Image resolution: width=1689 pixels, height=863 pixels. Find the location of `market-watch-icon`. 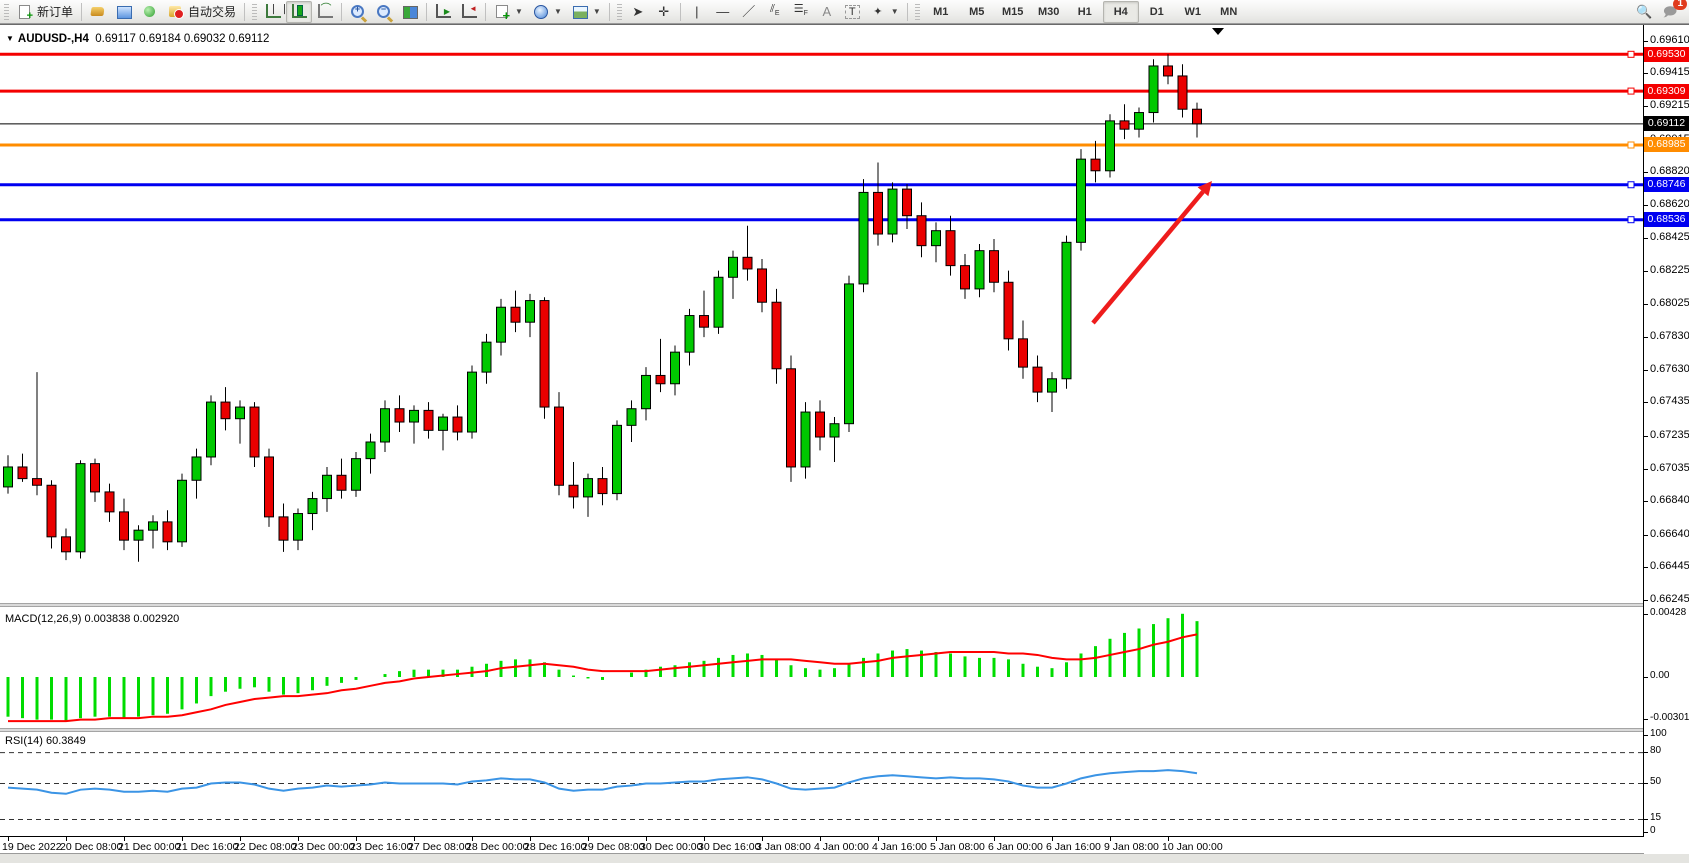

market-watch-icon is located at coordinates (124, 12).